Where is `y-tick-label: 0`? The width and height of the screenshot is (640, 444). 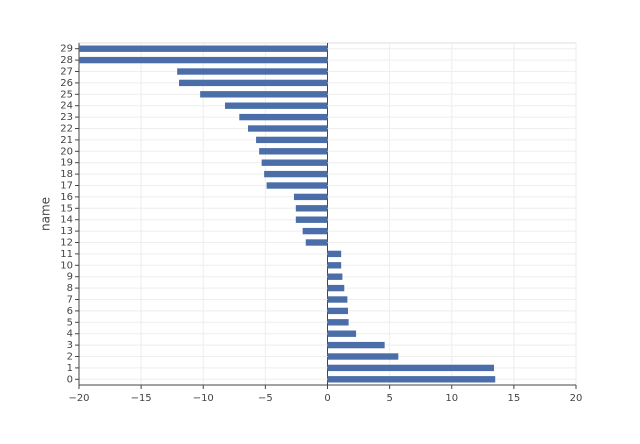 y-tick-label: 0 is located at coordinates (70, 379).